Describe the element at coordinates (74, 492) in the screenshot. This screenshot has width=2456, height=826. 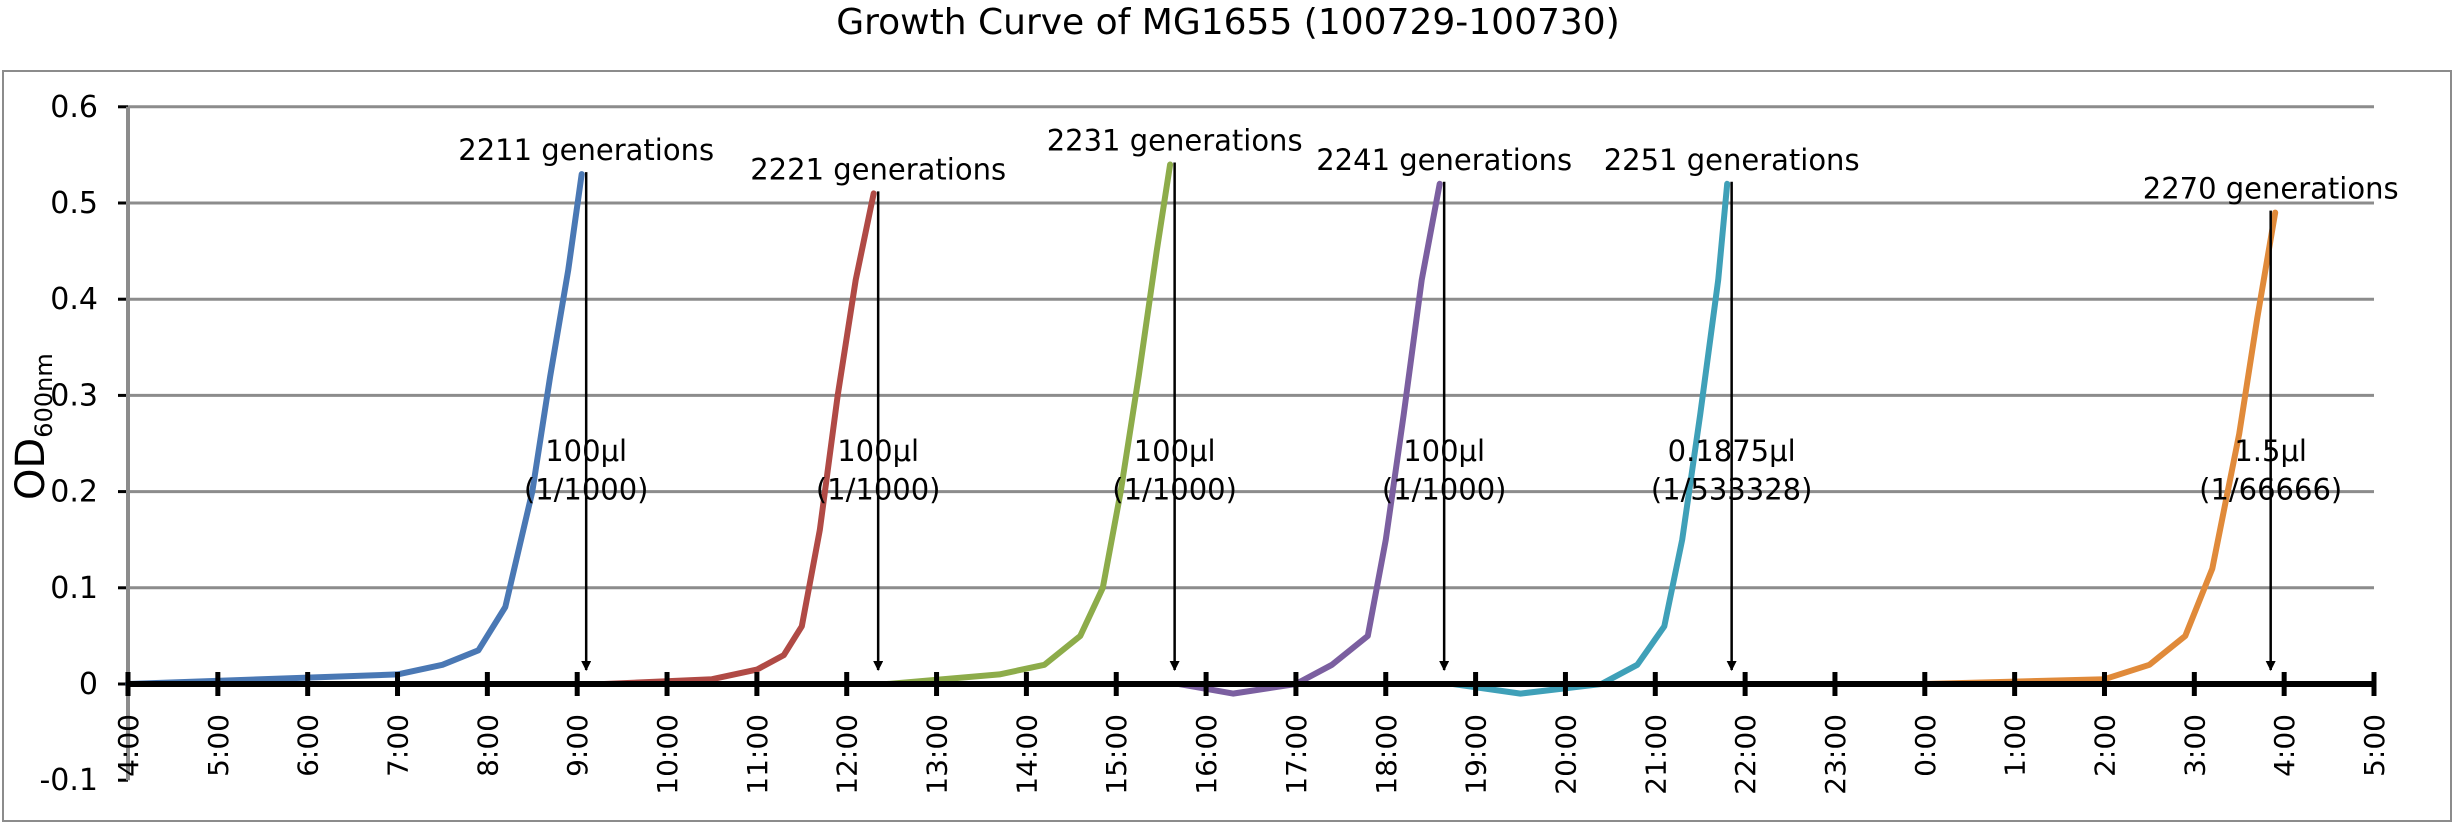
I see `y-tick-label: 0.2` at that location.